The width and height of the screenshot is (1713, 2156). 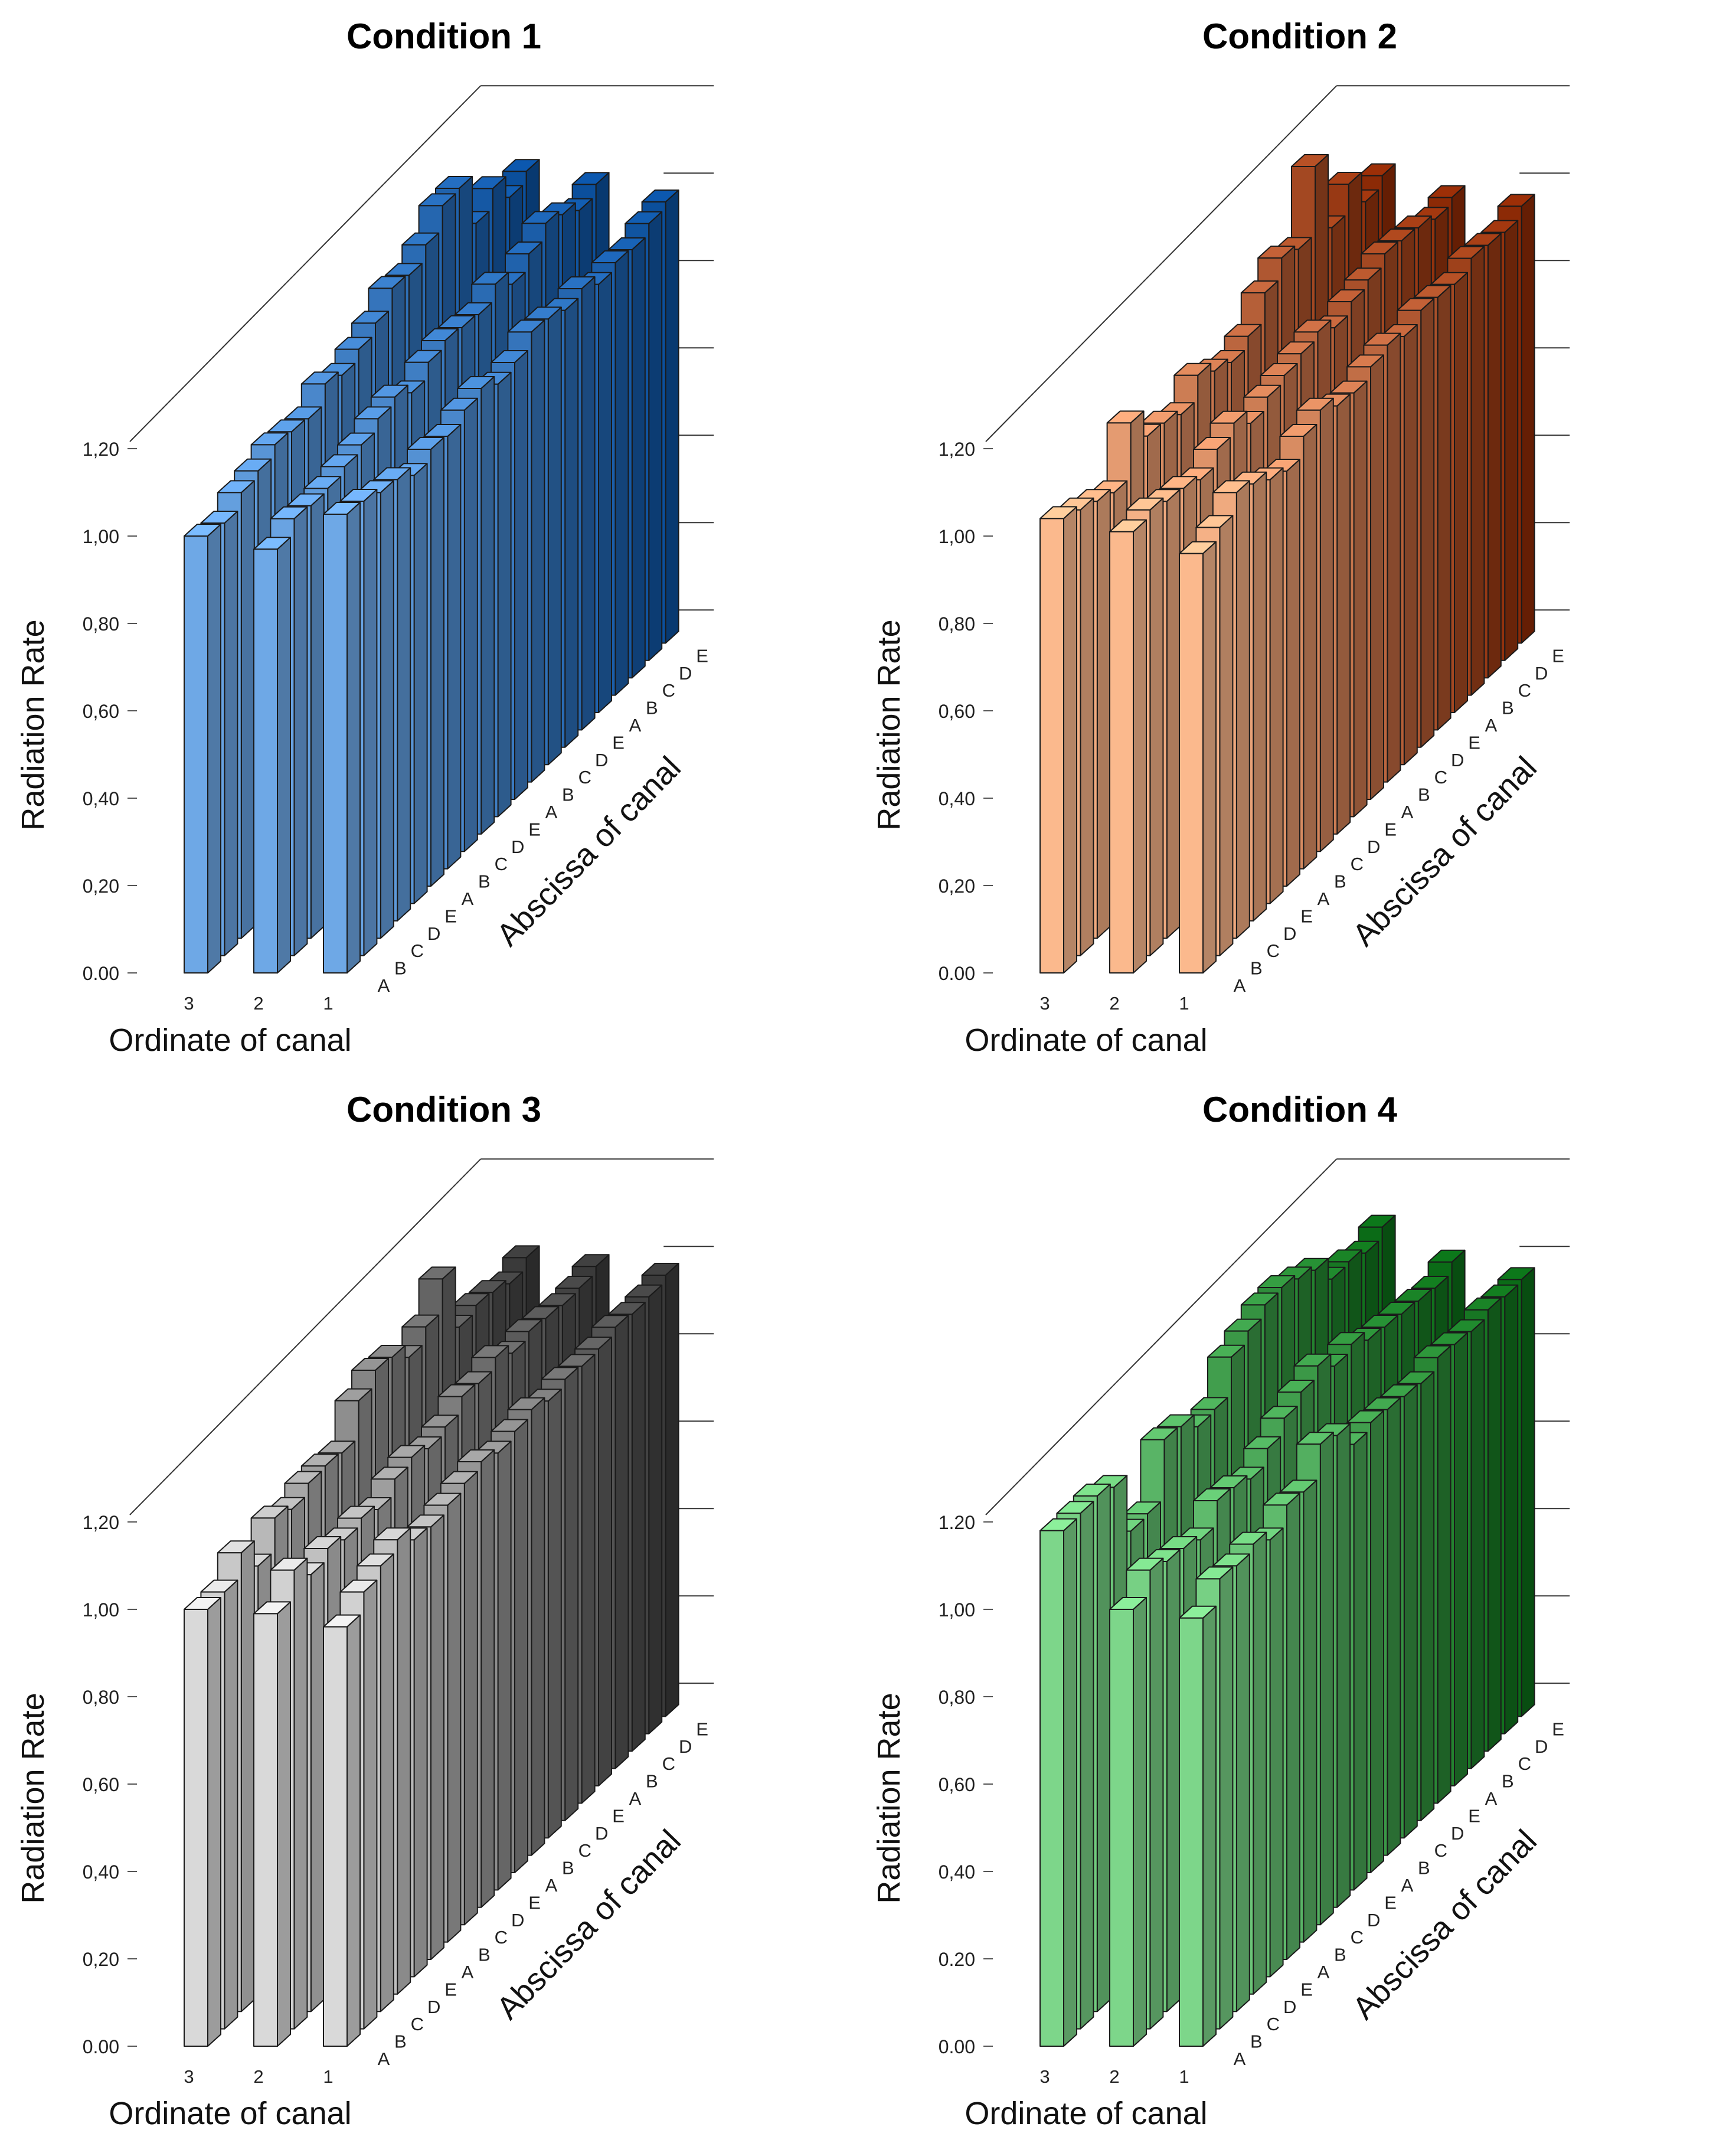 I want to click on y-tick-label: 0.00, so click(x=101, y=974).